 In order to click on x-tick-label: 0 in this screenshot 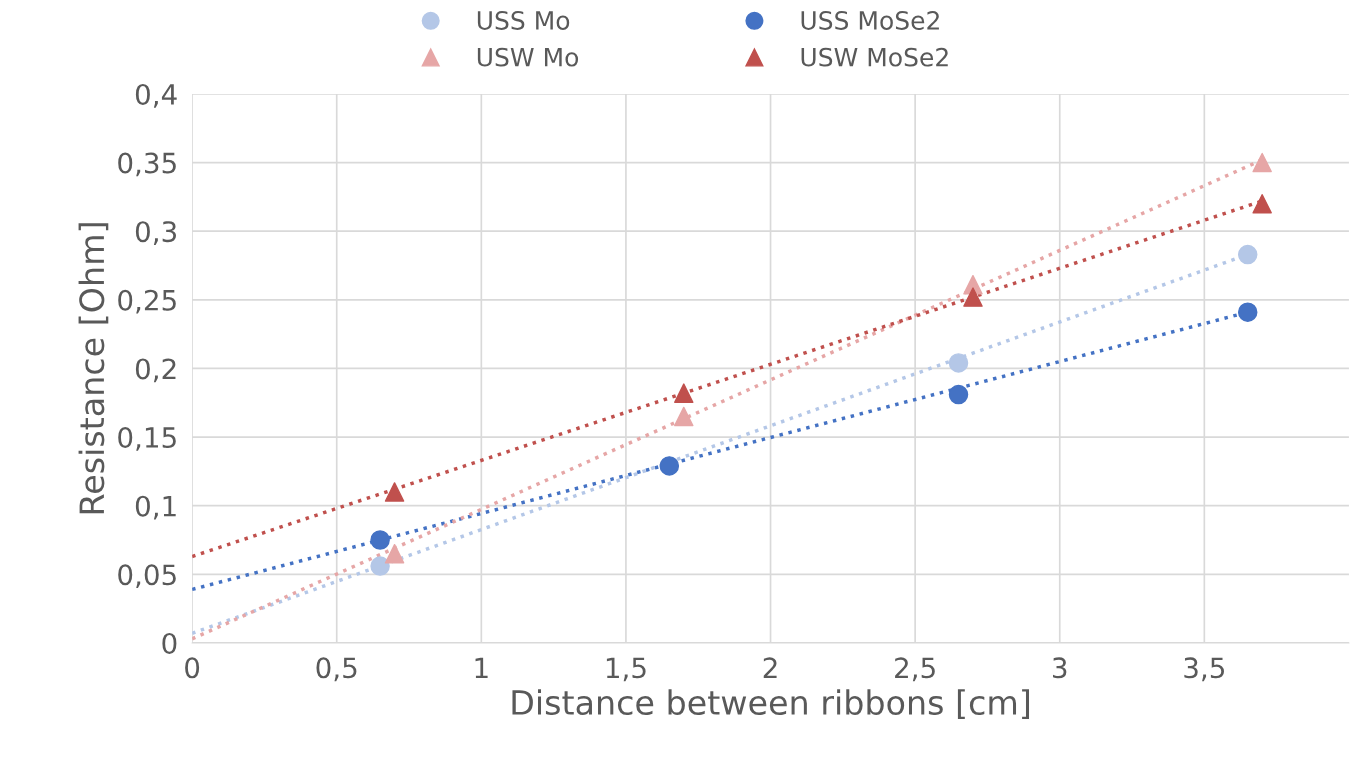, I will do `click(192, 668)`.